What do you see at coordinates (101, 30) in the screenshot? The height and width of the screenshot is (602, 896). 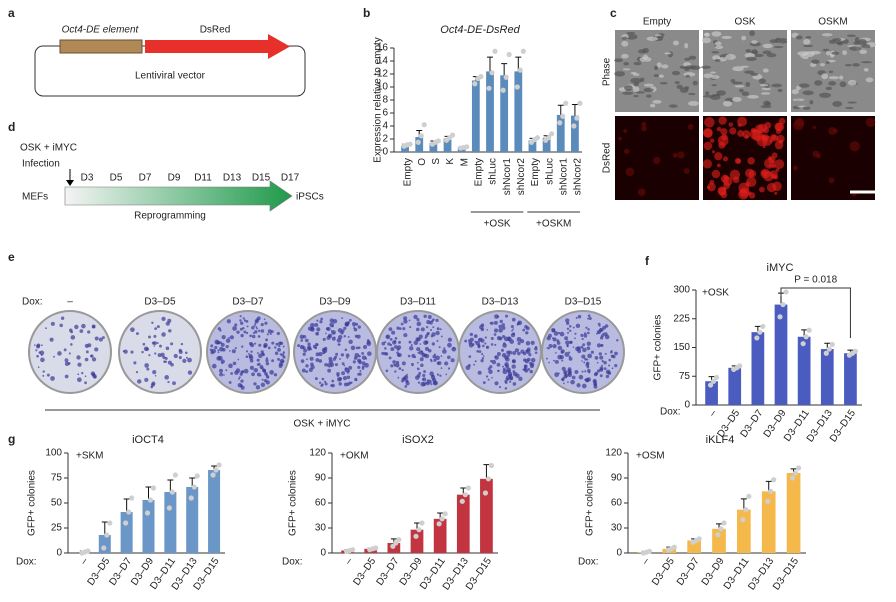 I see `element-label: Oct4-DE element` at bounding box center [101, 30].